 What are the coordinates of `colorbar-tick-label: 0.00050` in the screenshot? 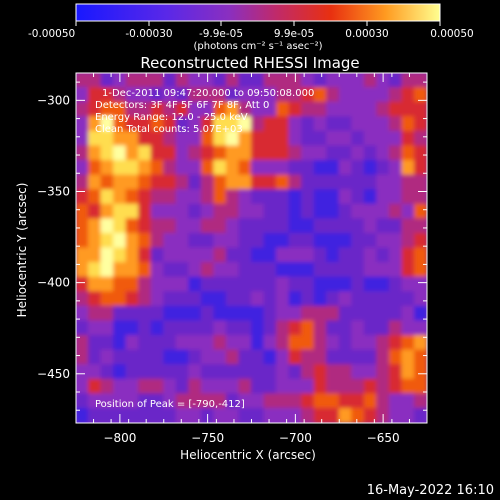 It's located at (451, 34).